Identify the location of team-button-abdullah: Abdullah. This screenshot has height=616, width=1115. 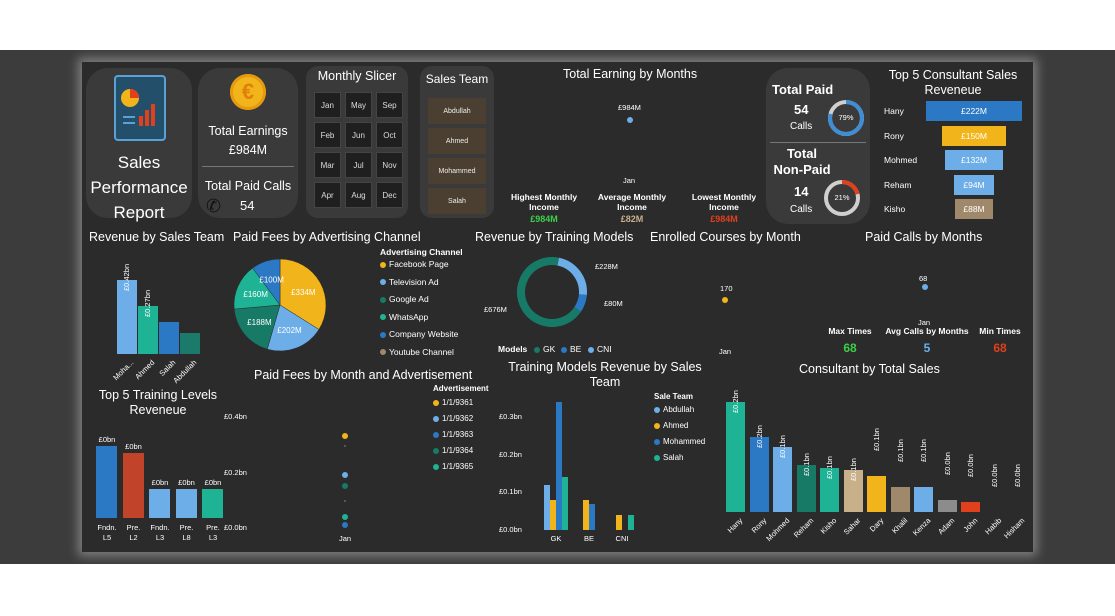
(457, 111).